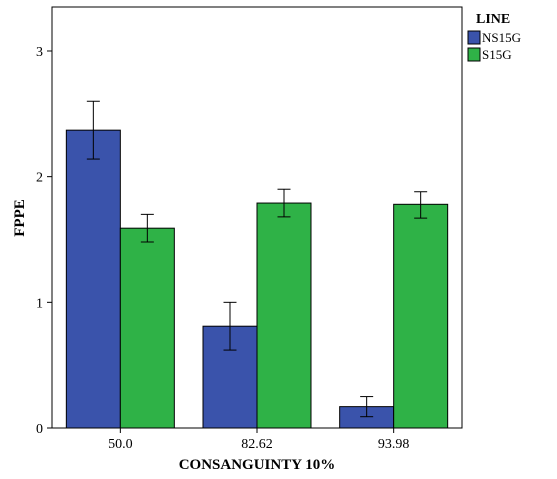 This screenshot has height=479, width=557. What do you see at coordinates (497, 54) in the screenshot?
I see `legend-label-s15g: S15G` at bounding box center [497, 54].